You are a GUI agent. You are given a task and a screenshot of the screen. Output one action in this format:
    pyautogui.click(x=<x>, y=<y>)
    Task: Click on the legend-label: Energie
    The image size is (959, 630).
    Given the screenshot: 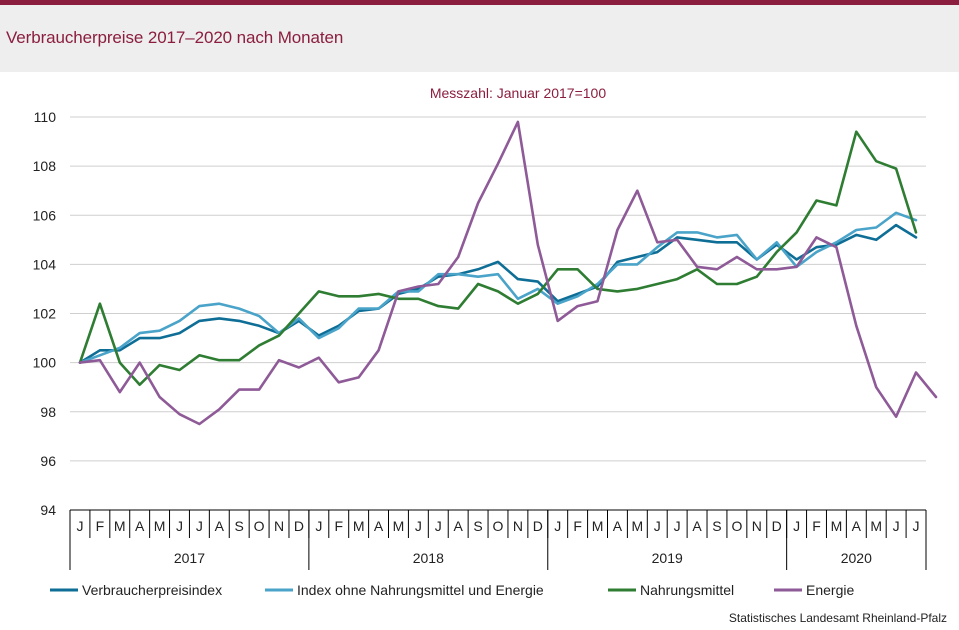 What is the action you would take?
    pyautogui.click(x=830, y=590)
    